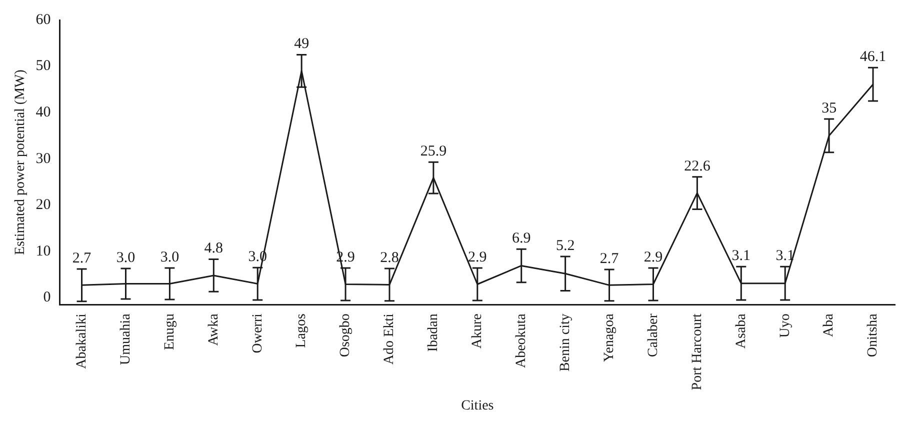  Describe the element at coordinates (43, 205) in the screenshot. I see `y-tick-label: 20` at that location.